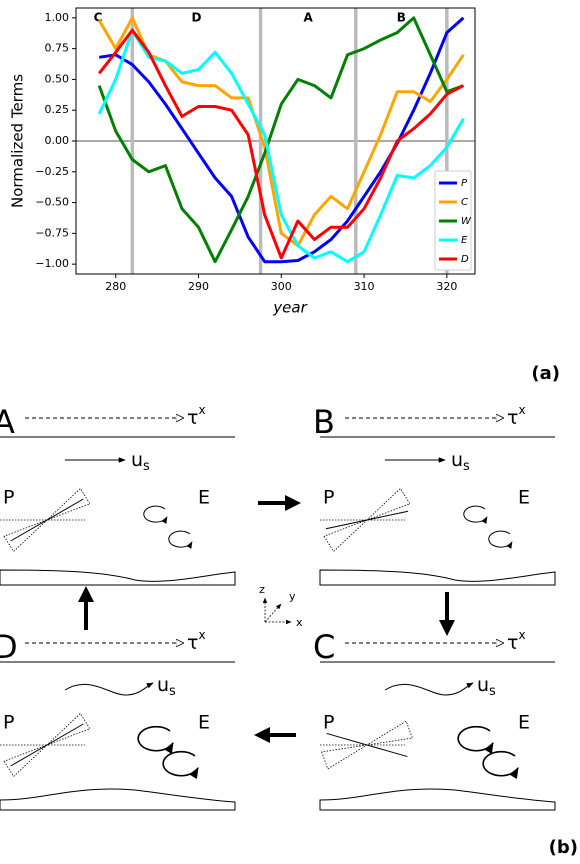  What do you see at coordinates (57, 78) in the screenshot?
I see `y-tick-label: 0.50` at bounding box center [57, 78].